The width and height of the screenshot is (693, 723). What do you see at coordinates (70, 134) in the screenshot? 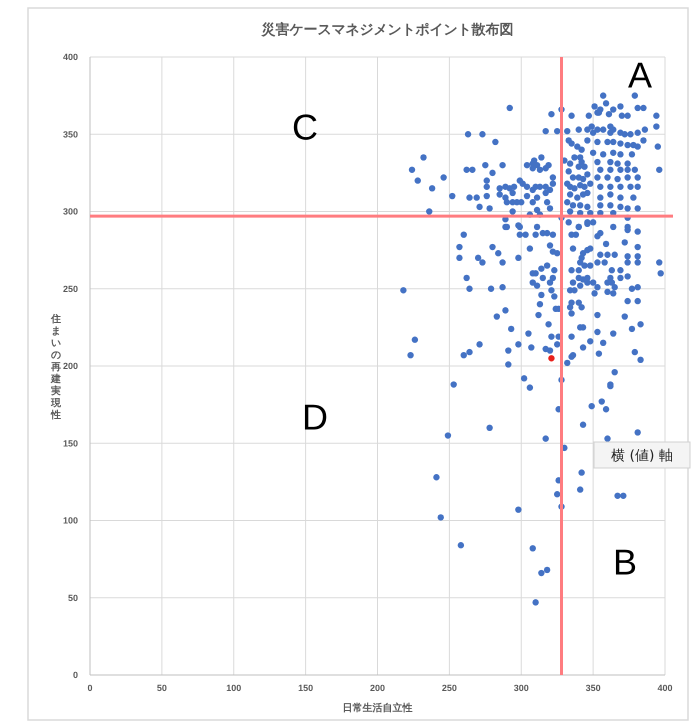
I see `y-tick-label: 350` at bounding box center [70, 134].